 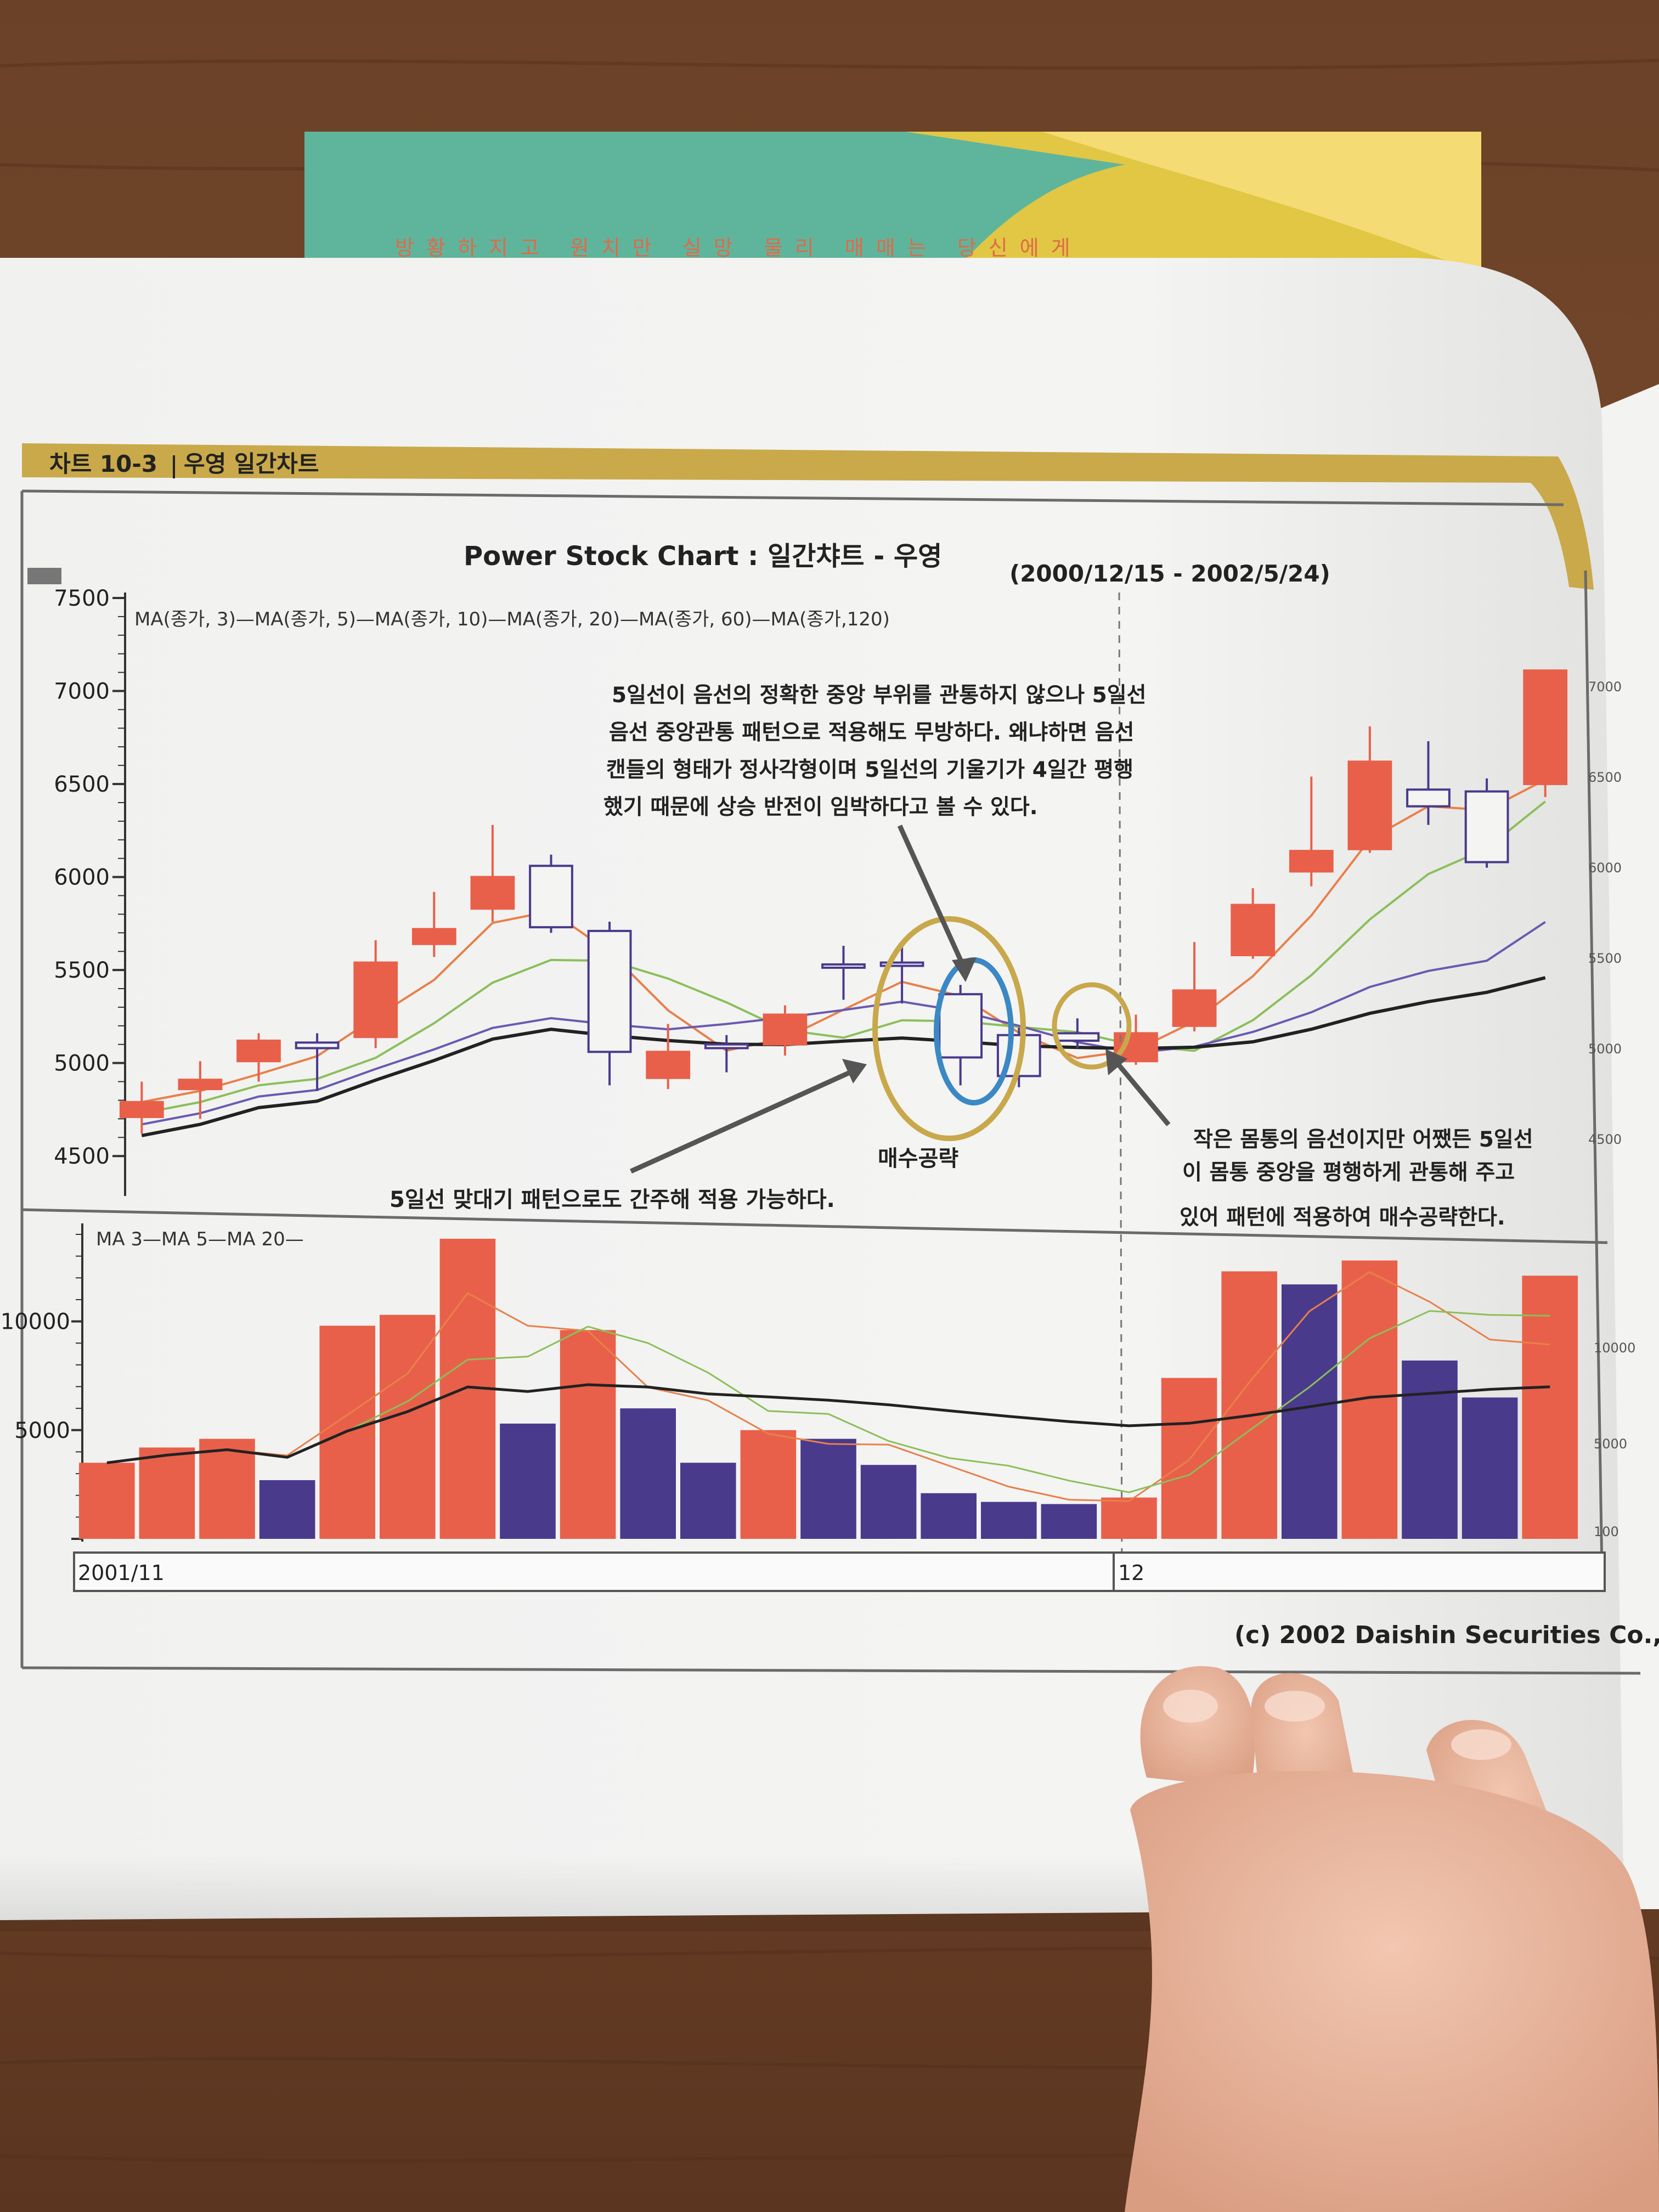 What do you see at coordinates (1606, 1531) in the screenshot?
I see `right-volume-label: 100` at bounding box center [1606, 1531].